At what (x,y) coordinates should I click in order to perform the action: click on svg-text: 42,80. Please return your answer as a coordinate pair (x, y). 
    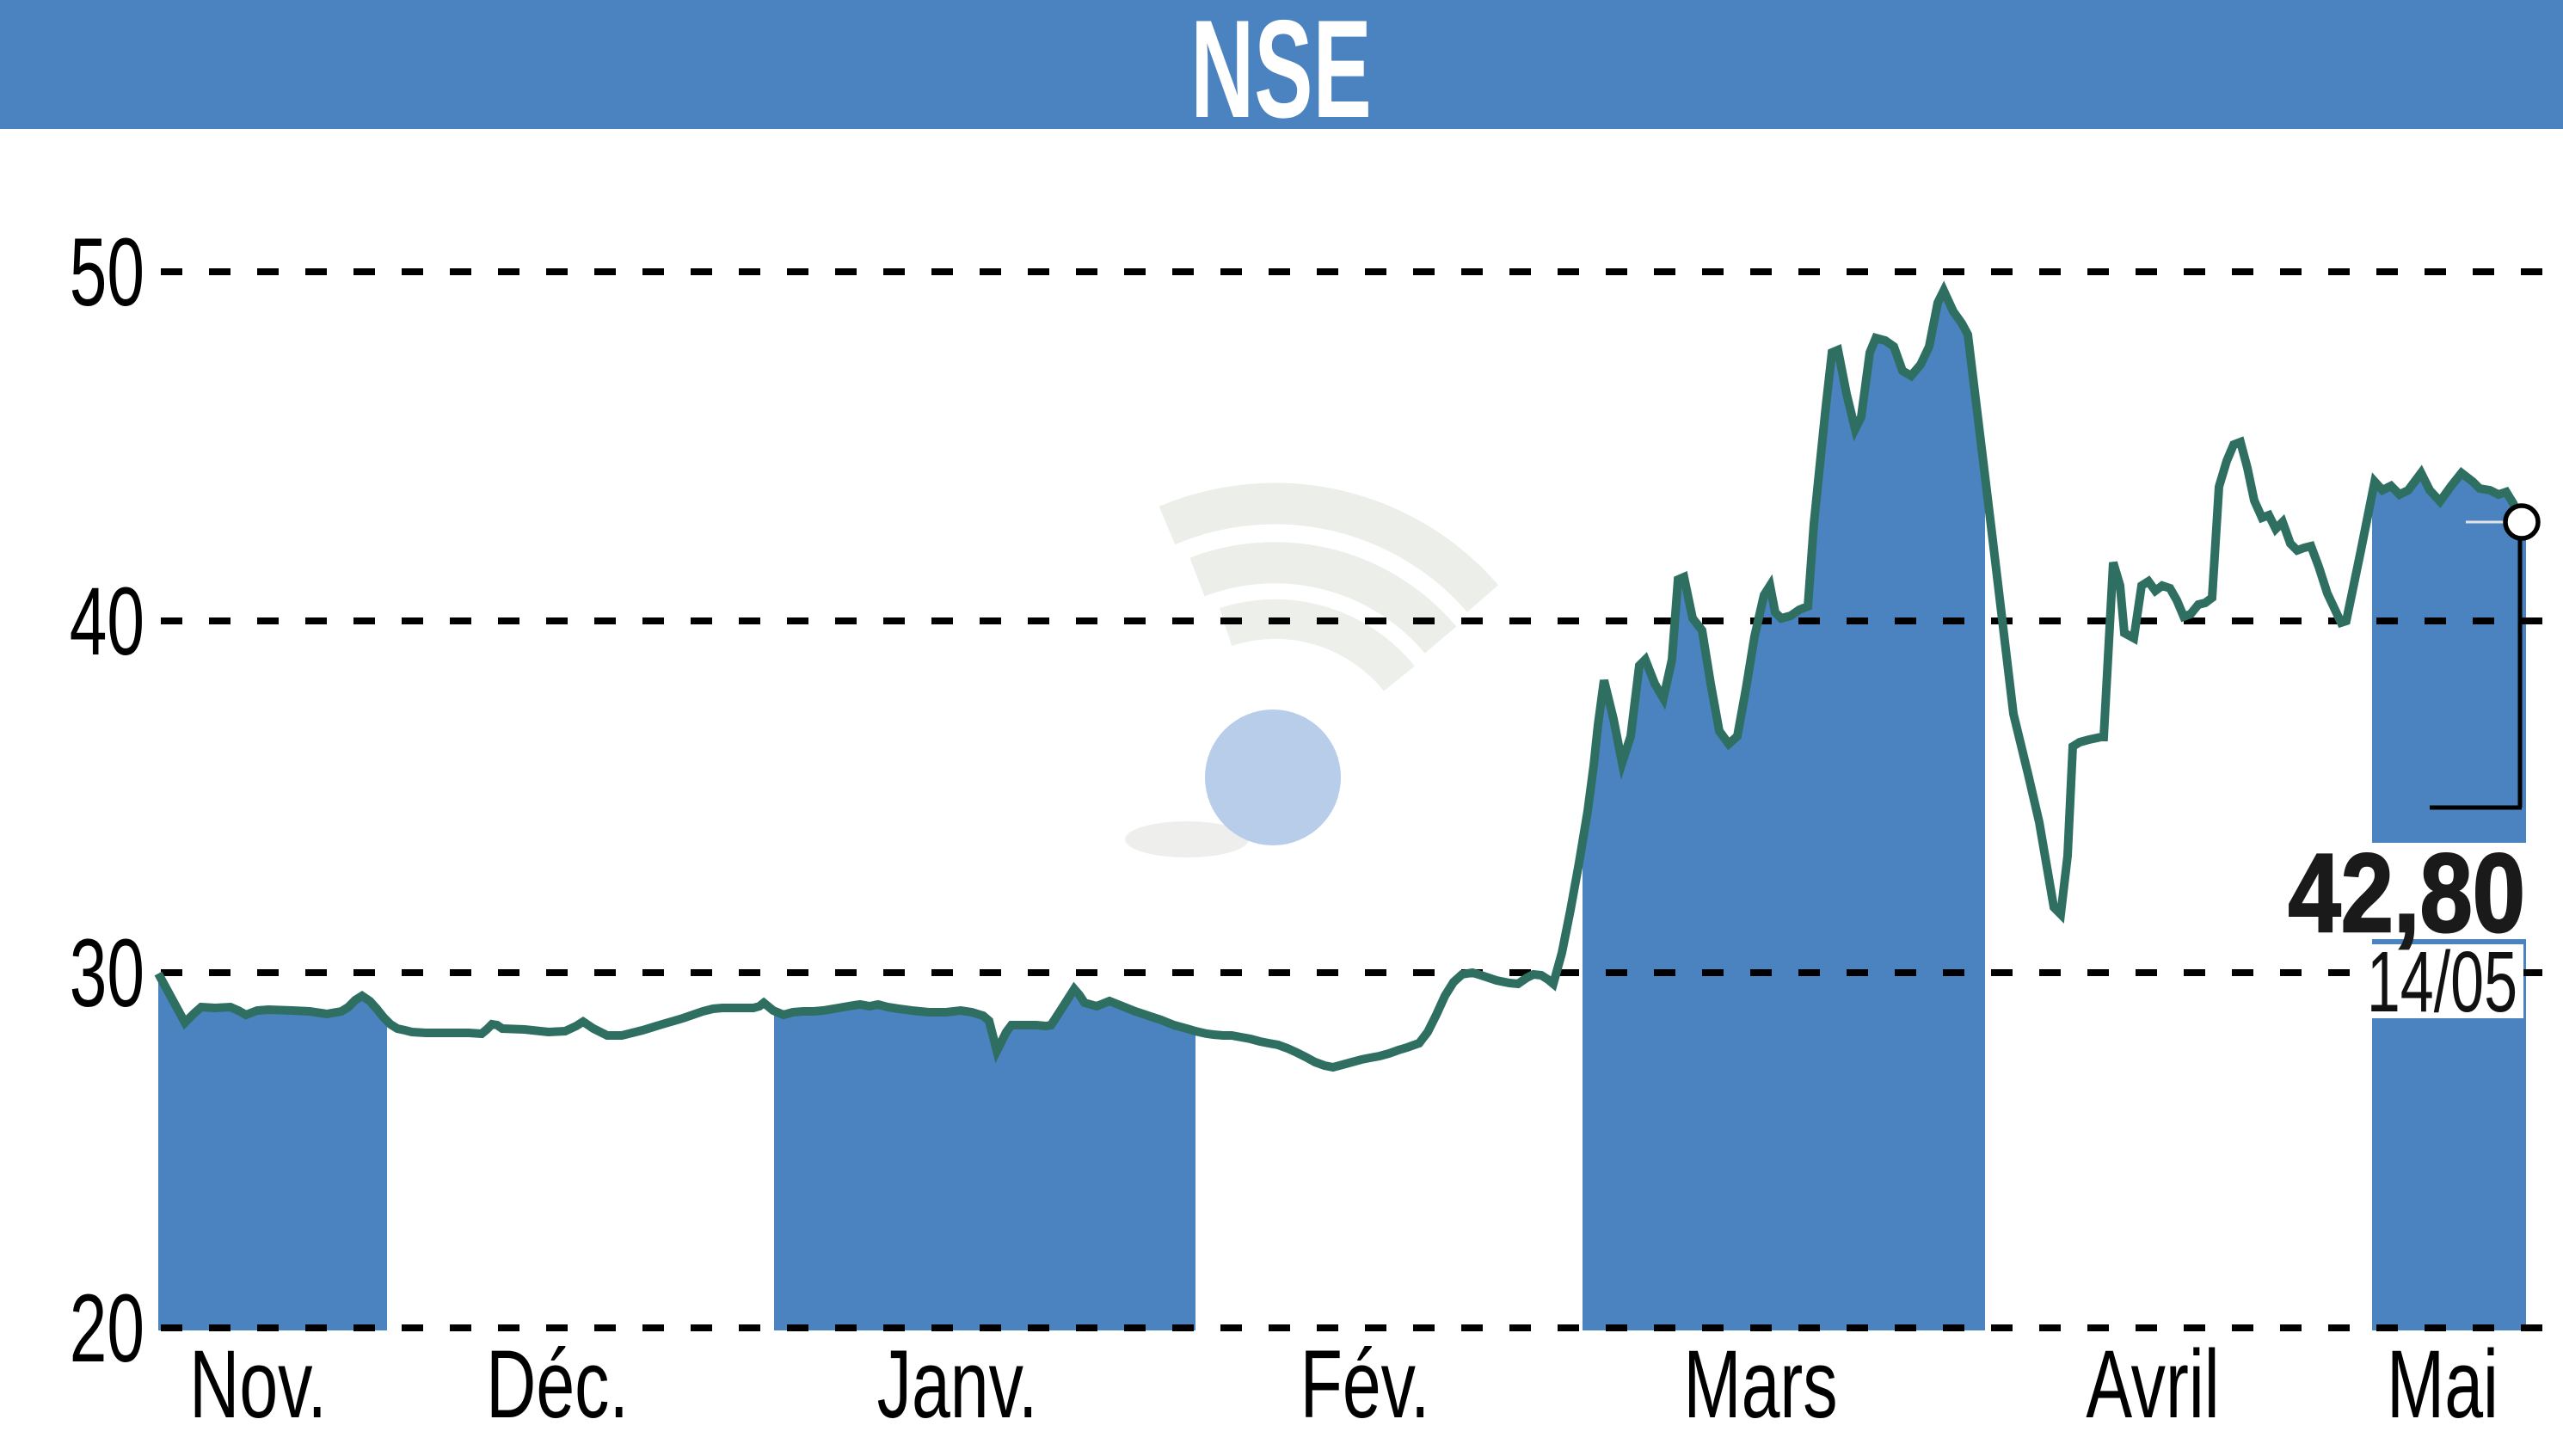
    Looking at the image, I should click on (2406, 893).